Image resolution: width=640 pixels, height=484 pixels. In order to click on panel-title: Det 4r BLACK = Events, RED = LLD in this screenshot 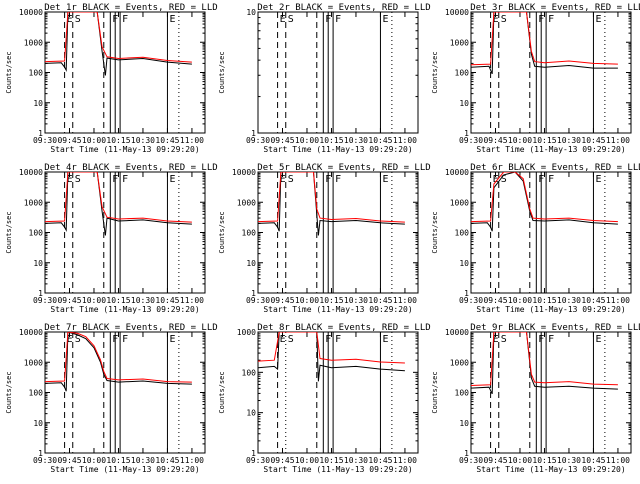, I will do `click(130, 168)`.